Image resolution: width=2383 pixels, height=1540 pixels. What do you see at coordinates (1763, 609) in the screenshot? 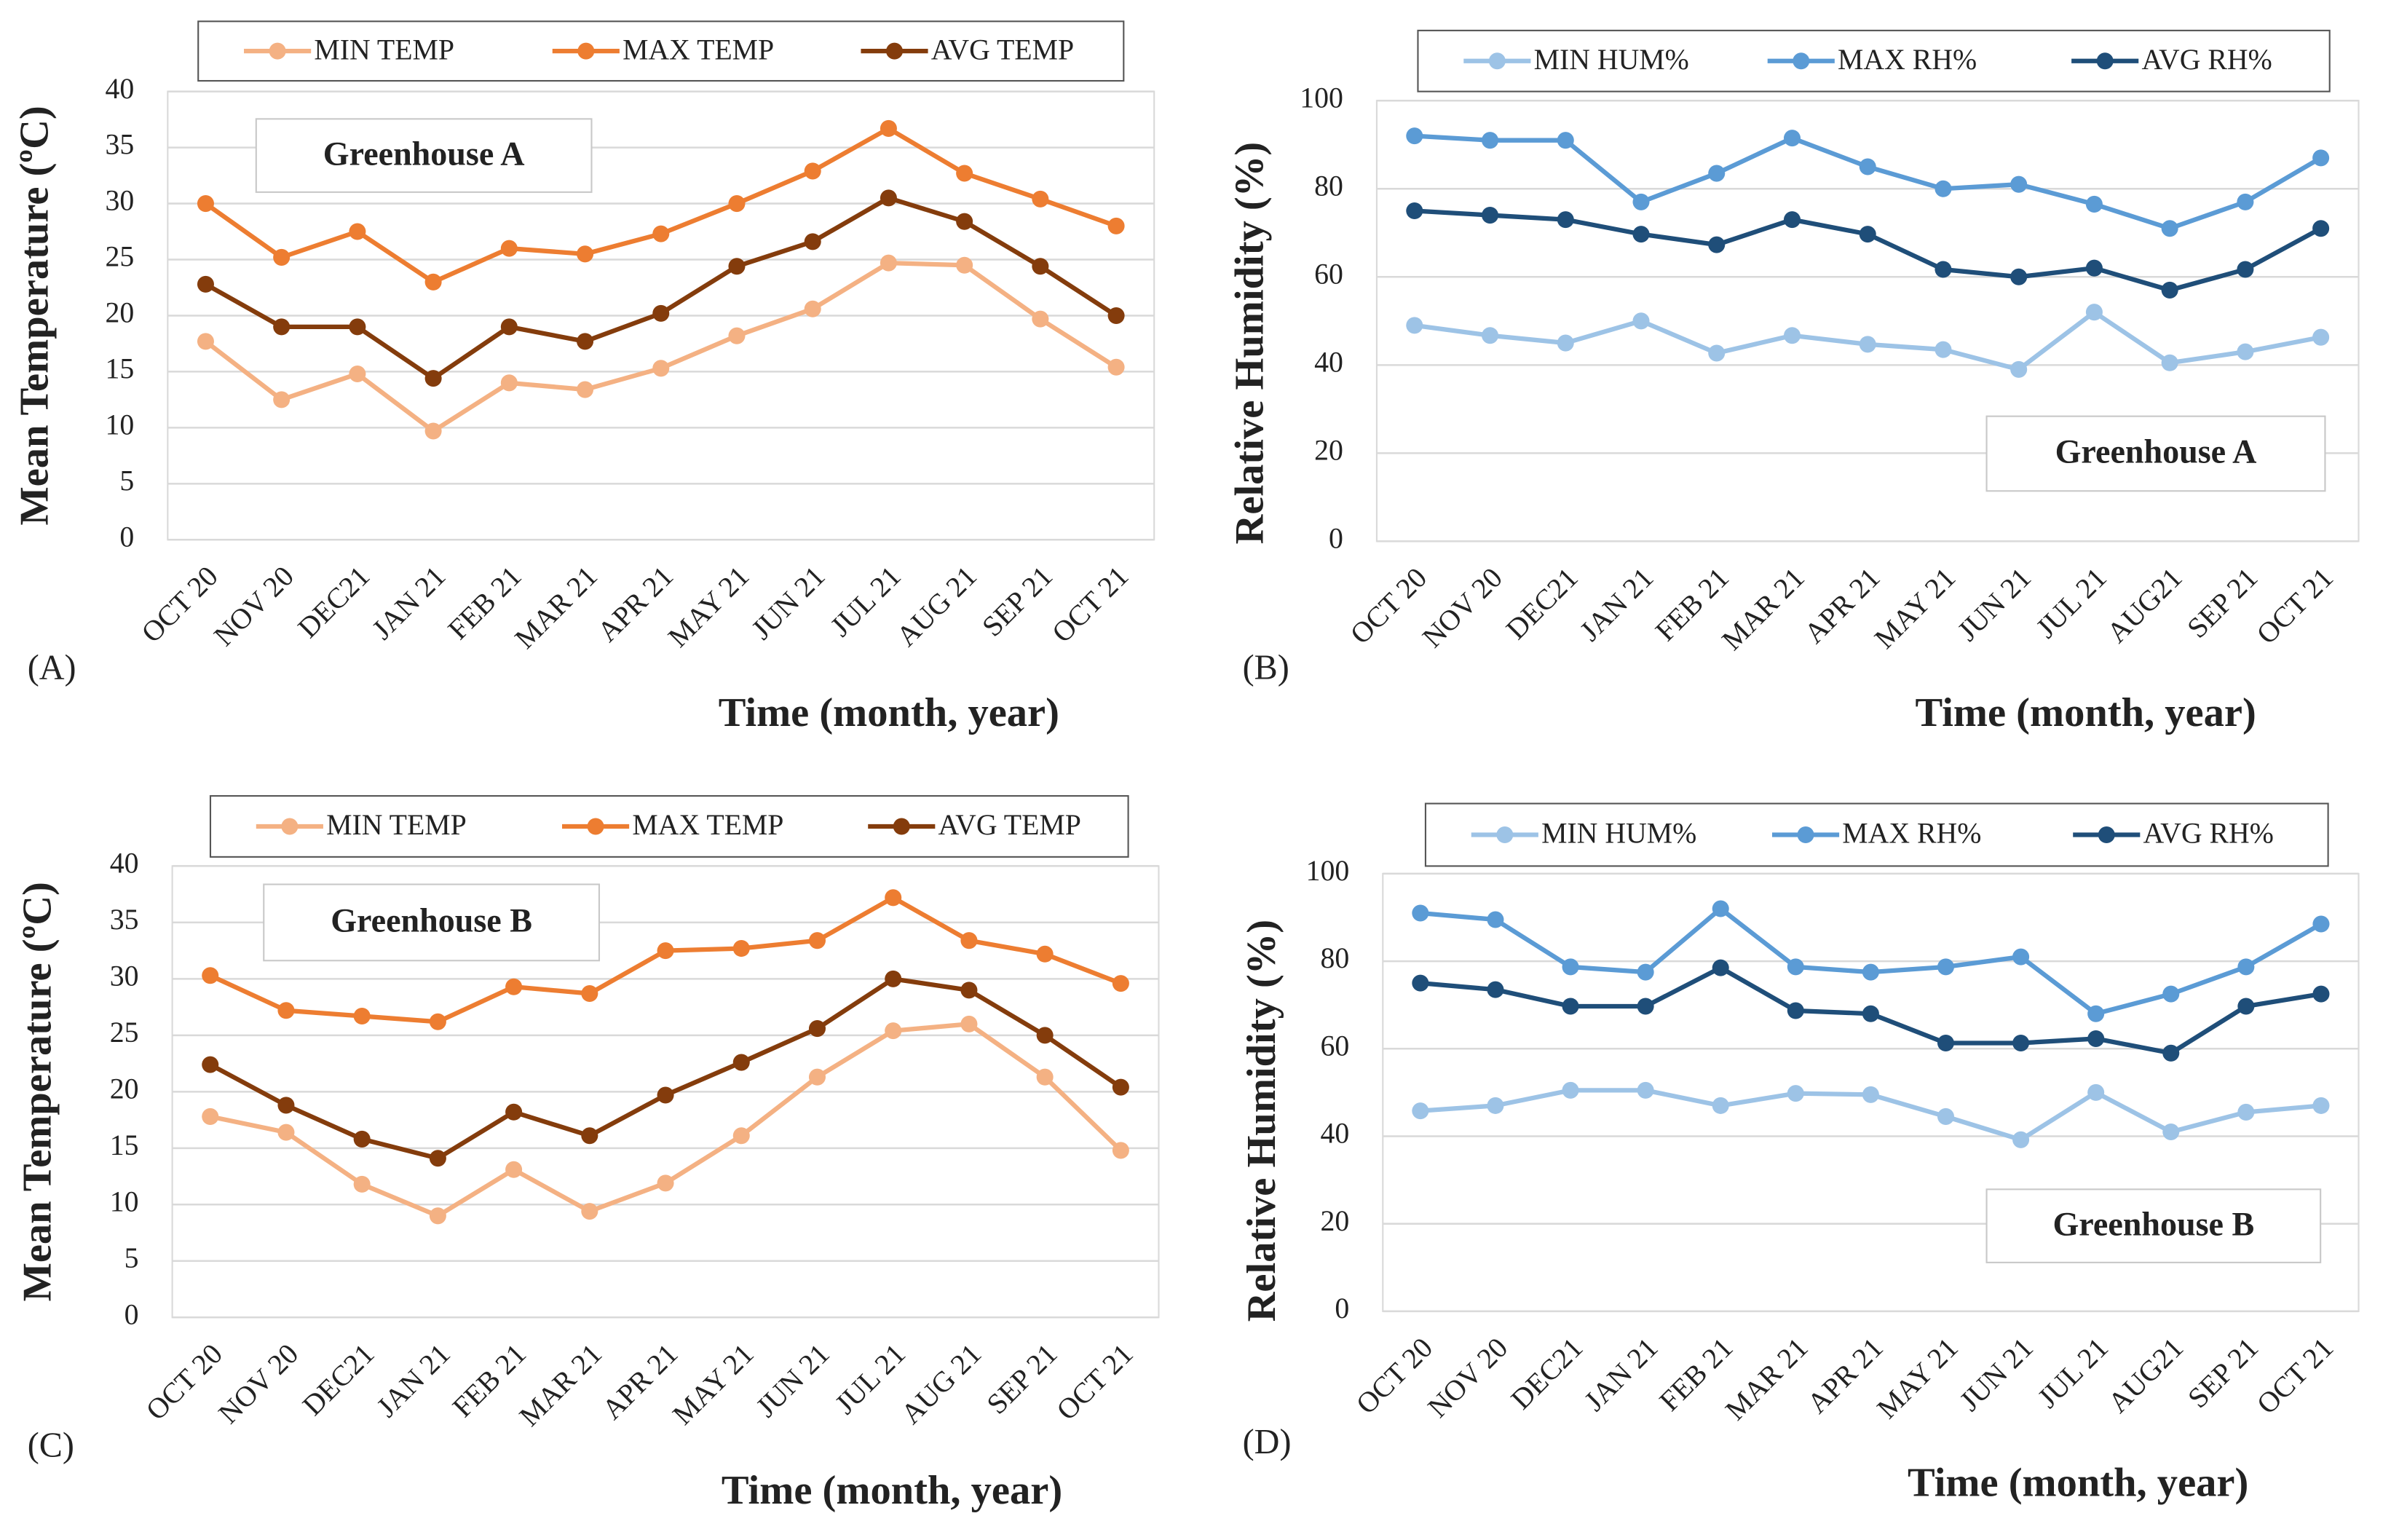
I see `x-tick-label: MAR 21` at bounding box center [1763, 609].